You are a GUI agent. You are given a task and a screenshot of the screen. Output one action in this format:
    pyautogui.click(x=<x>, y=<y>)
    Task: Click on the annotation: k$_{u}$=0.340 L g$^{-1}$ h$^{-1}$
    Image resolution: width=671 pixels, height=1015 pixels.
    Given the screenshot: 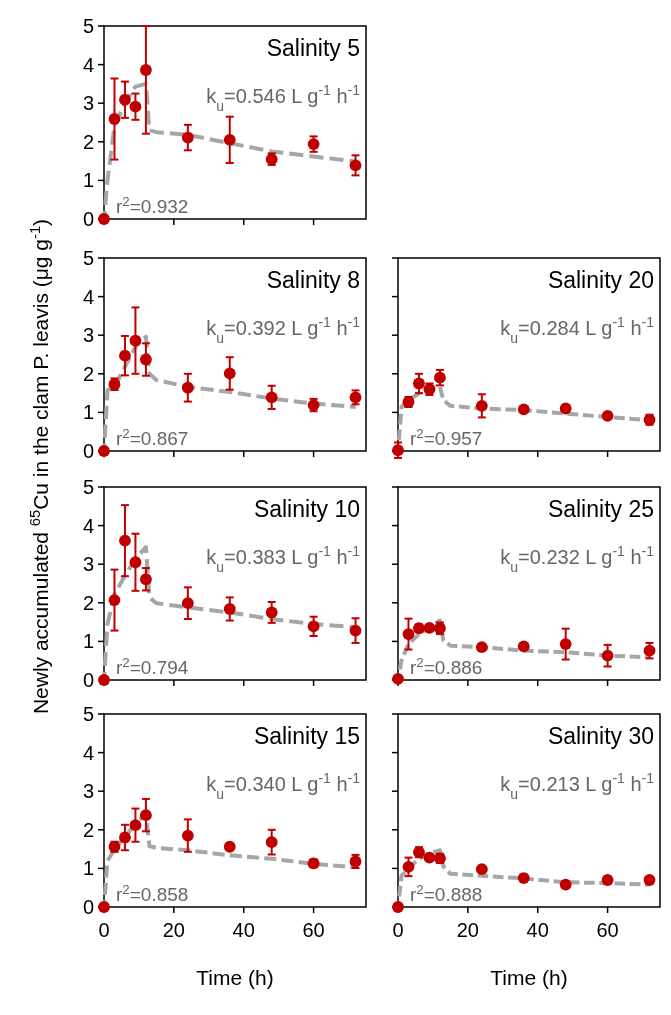 What is the action you would take?
    pyautogui.click(x=283, y=786)
    